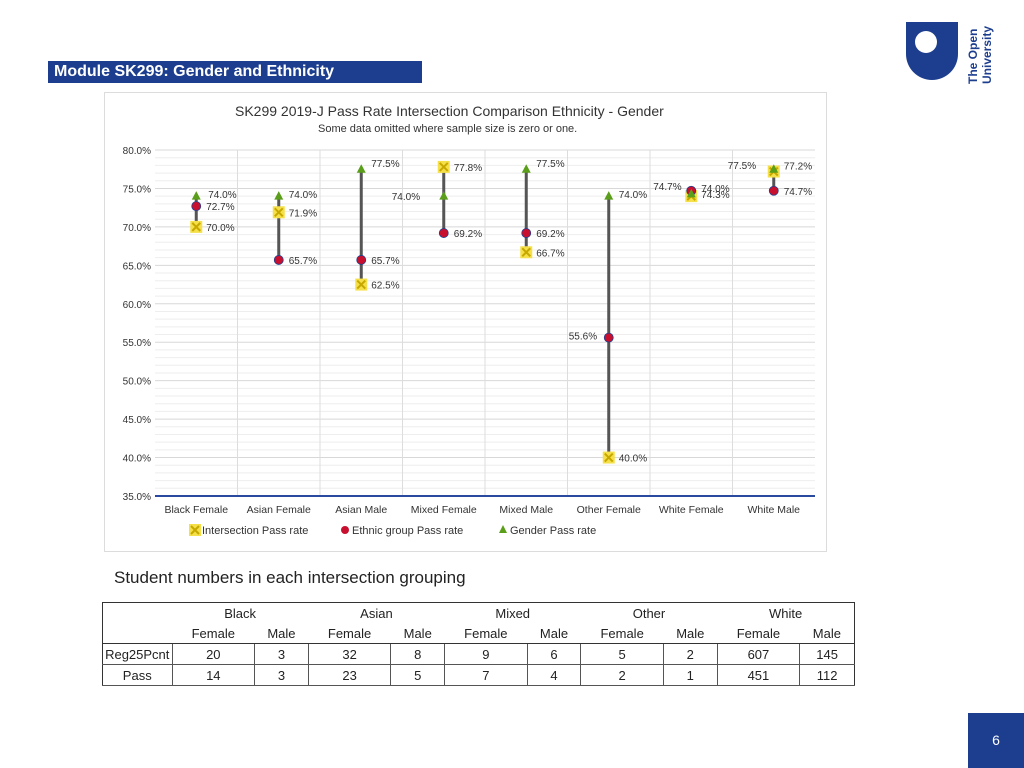  I want to click on table-cell: 451, so click(758, 675).